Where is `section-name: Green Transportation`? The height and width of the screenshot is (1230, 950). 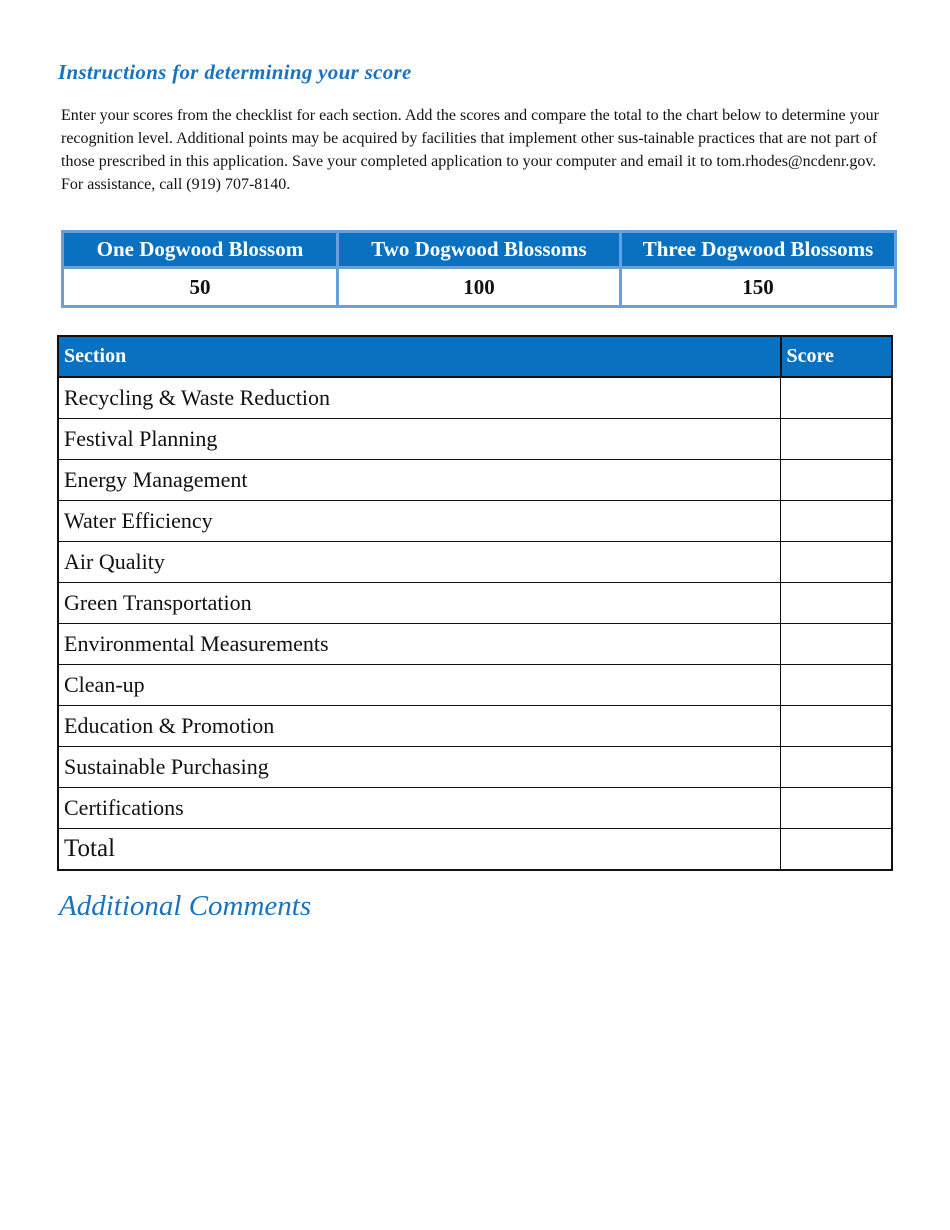 section-name: Green Transportation is located at coordinates (419, 603).